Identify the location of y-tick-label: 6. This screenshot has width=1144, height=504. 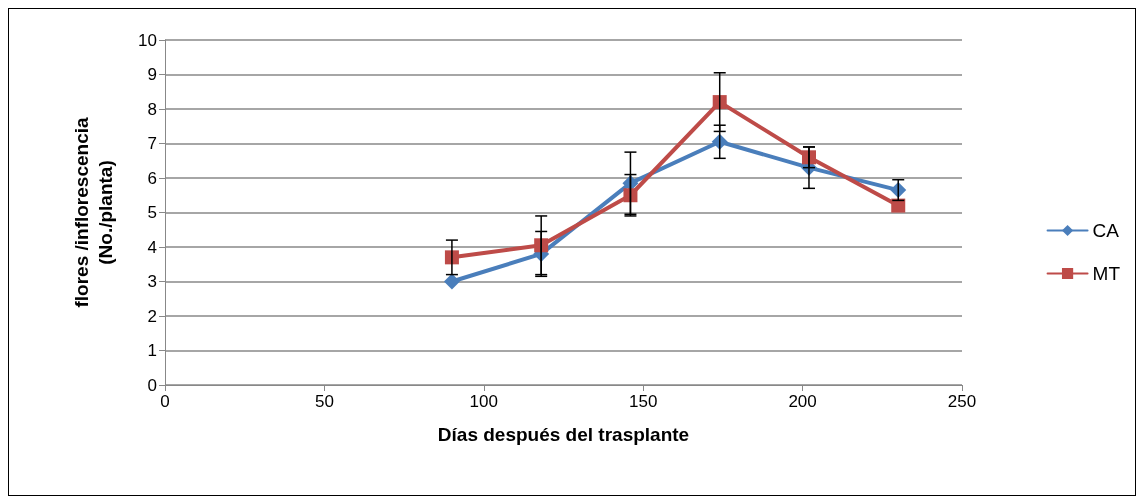
(152, 178).